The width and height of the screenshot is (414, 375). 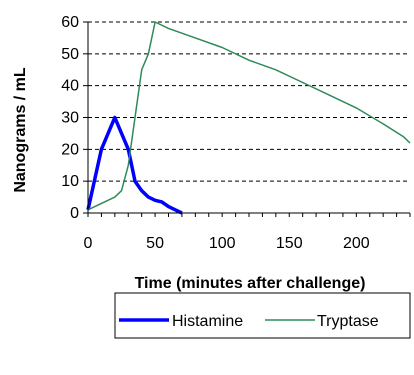 I want to click on x-tick-label-200: 200, so click(x=356, y=243).